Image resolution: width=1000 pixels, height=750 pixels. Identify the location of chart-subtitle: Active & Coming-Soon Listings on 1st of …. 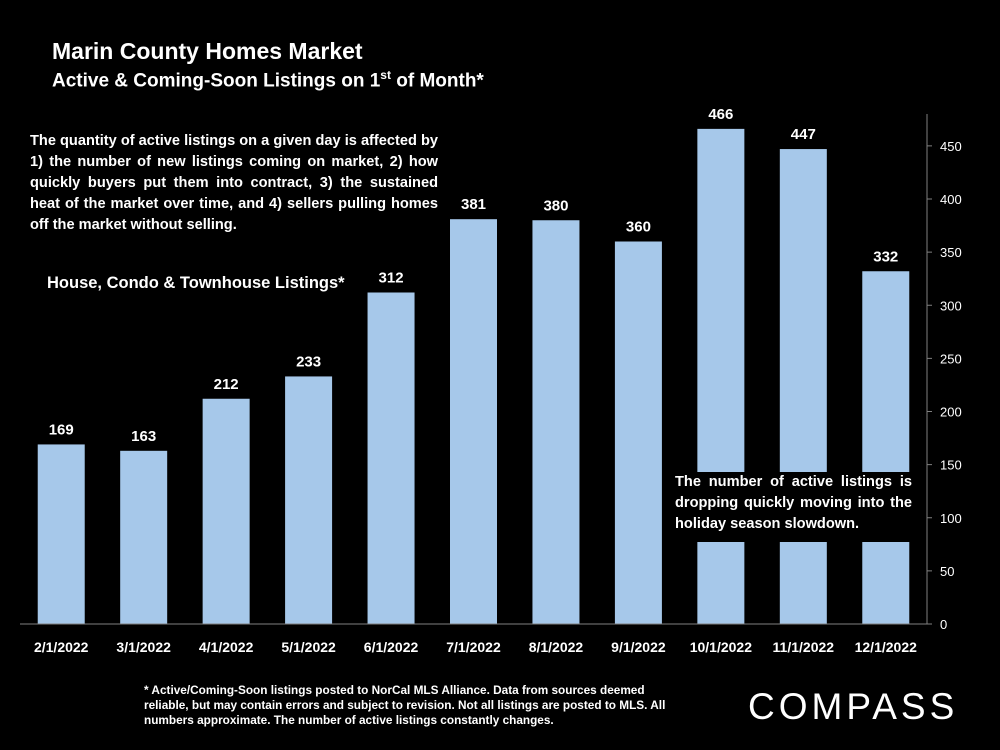
(268, 80).